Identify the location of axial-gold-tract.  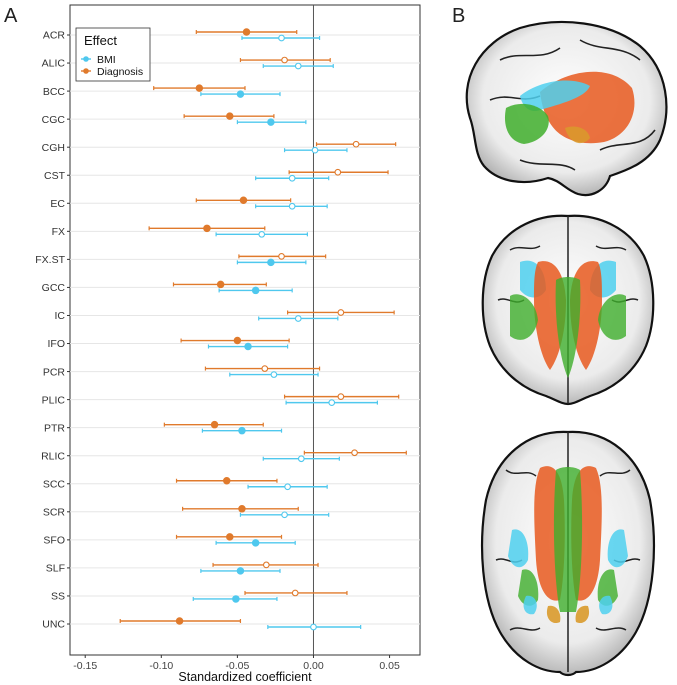
(568, 614).